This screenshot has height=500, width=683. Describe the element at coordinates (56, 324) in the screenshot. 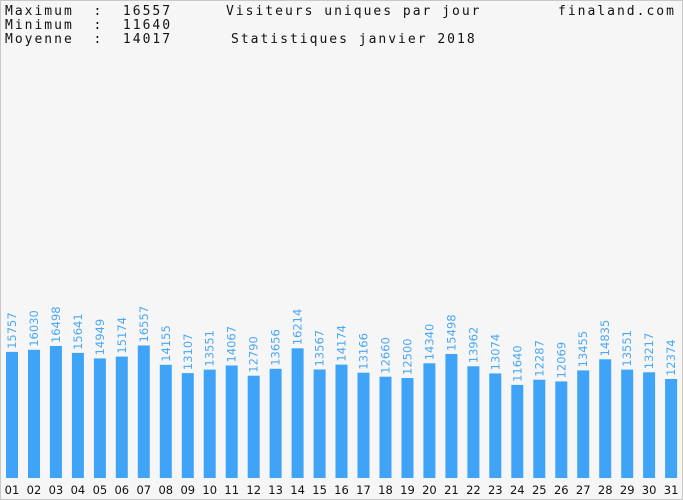

I see `value-label-03: 16498` at that location.